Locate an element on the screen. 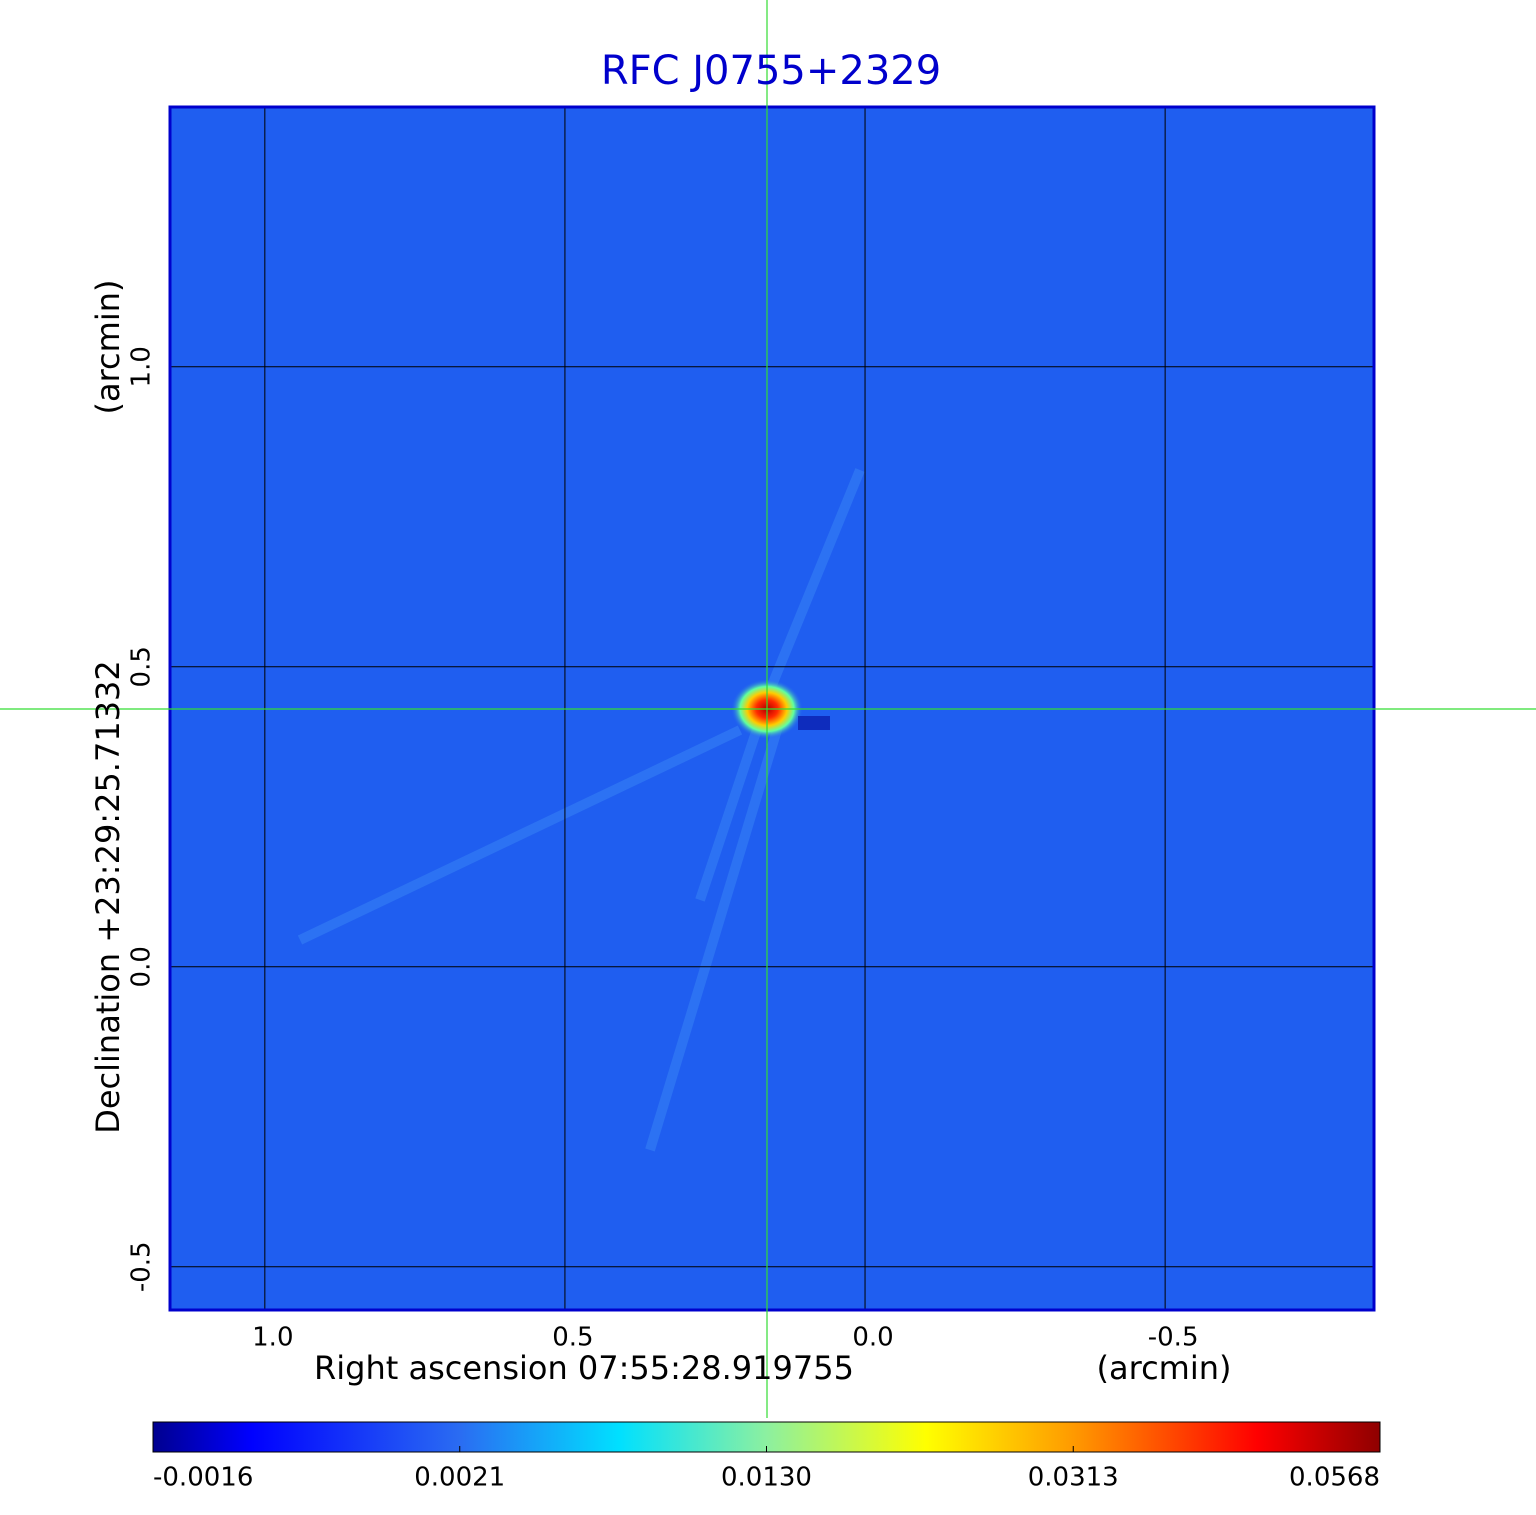  y-tick-label: 0.5 is located at coordinates (142, 666).